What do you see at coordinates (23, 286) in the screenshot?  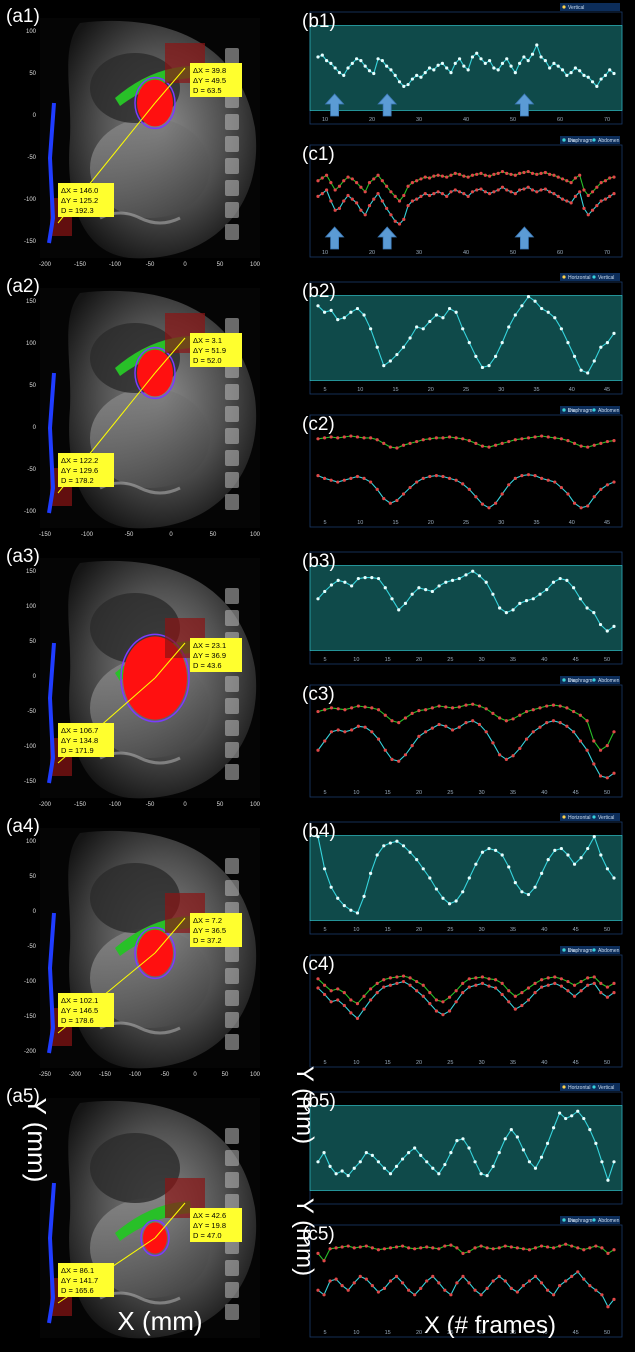 I see `panel-label-a: (a2)` at bounding box center [23, 286].